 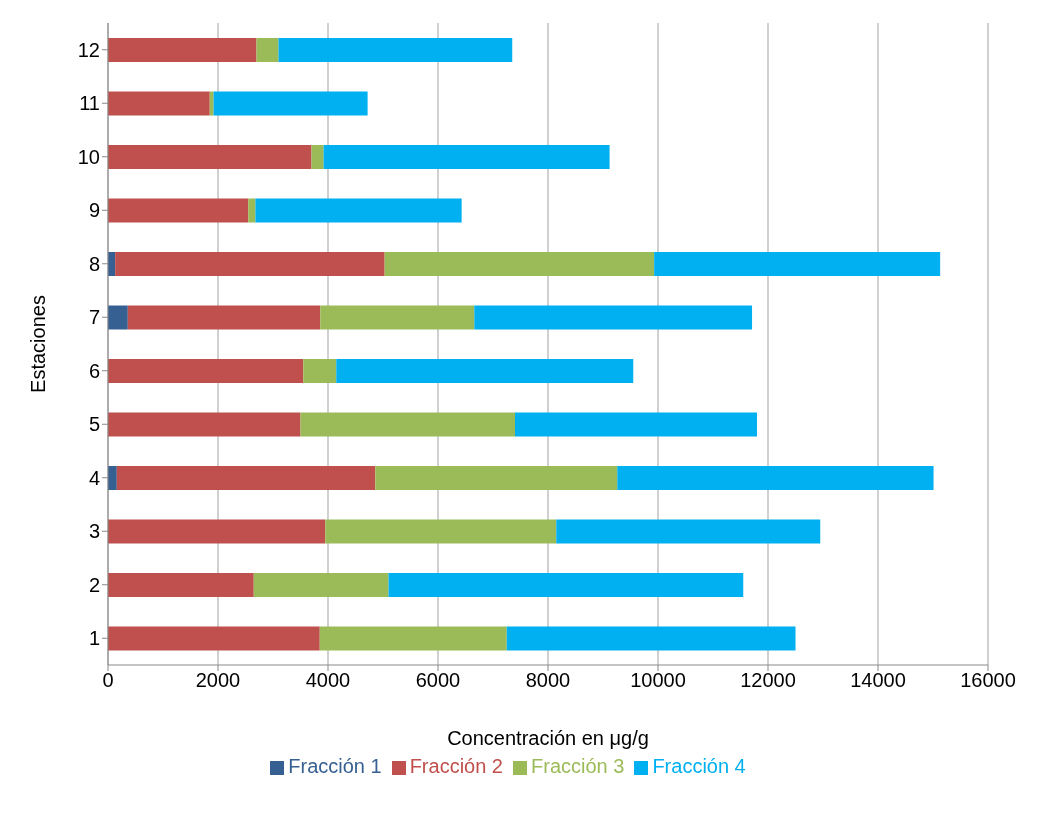 I want to click on y-tick-label: 1, so click(x=94, y=638).